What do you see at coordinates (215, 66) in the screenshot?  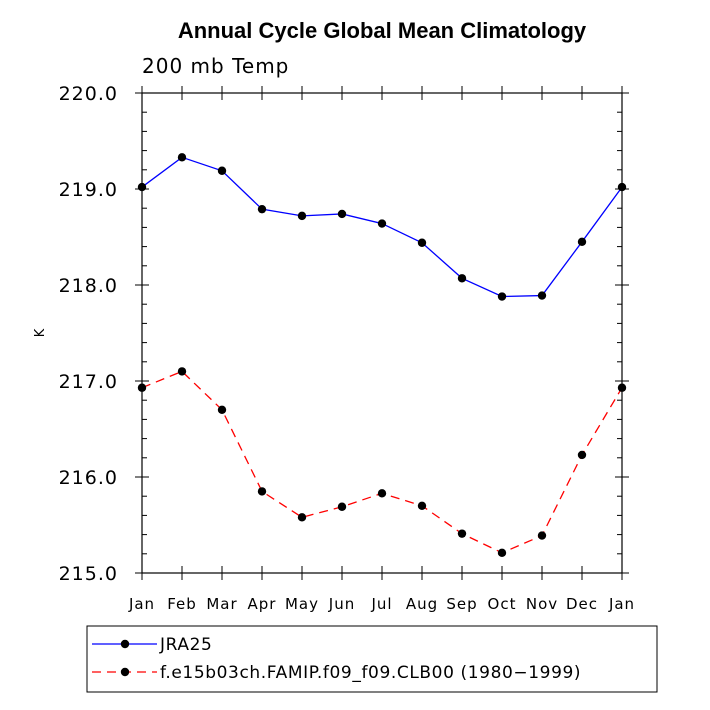 I see `chart-subtitle: 200 mb Temp` at bounding box center [215, 66].